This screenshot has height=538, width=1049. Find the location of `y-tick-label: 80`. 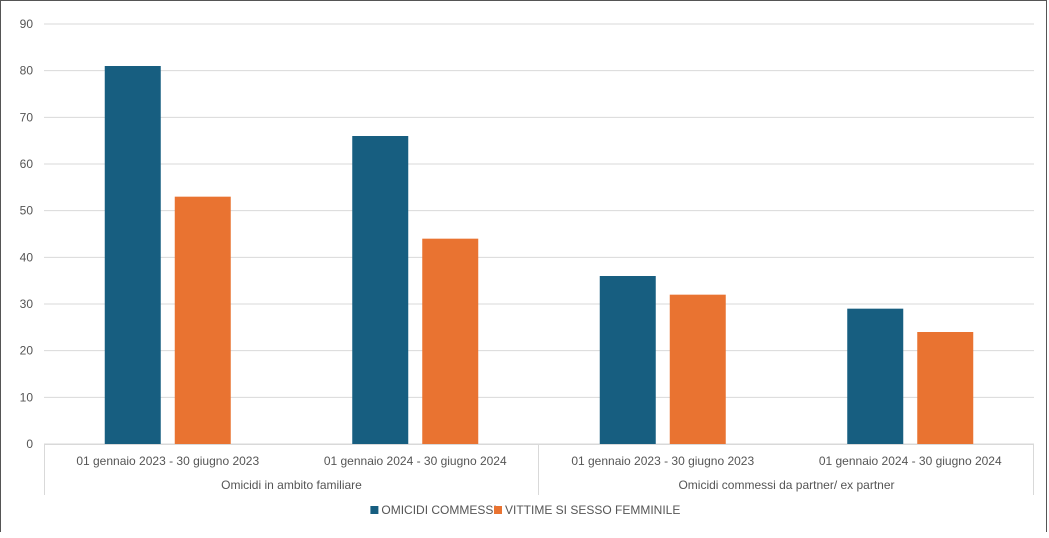

y-tick-label: 80 is located at coordinates (27, 71).